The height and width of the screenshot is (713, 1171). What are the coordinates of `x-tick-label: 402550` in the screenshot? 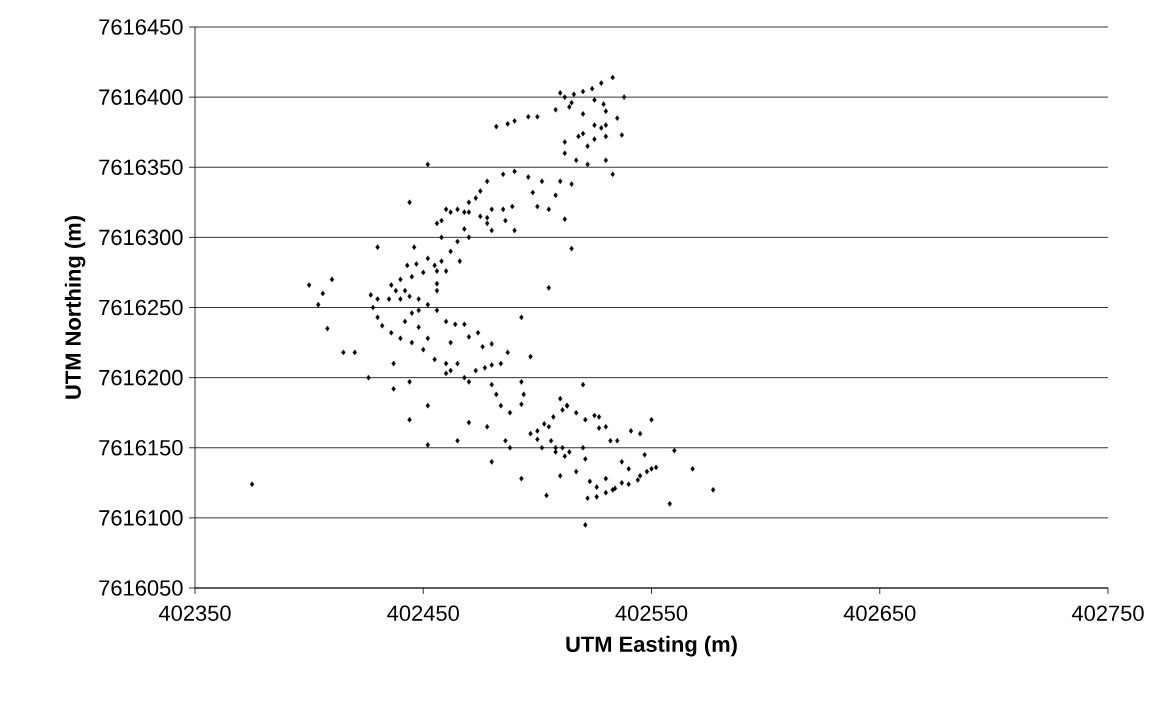 It's located at (651, 613).